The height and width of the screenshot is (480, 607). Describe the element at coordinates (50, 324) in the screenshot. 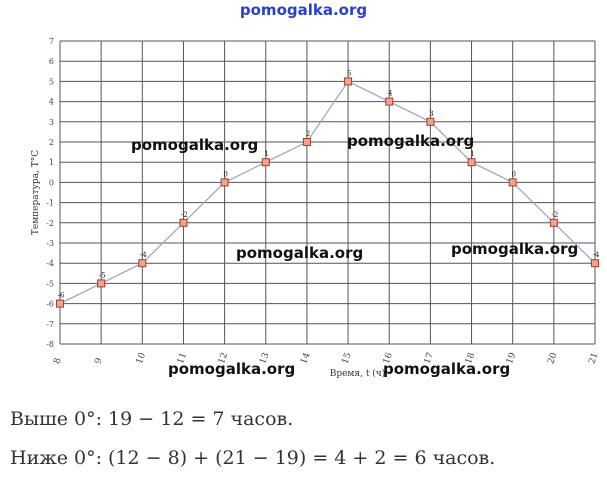

I see `y-tick-label: -7` at that location.